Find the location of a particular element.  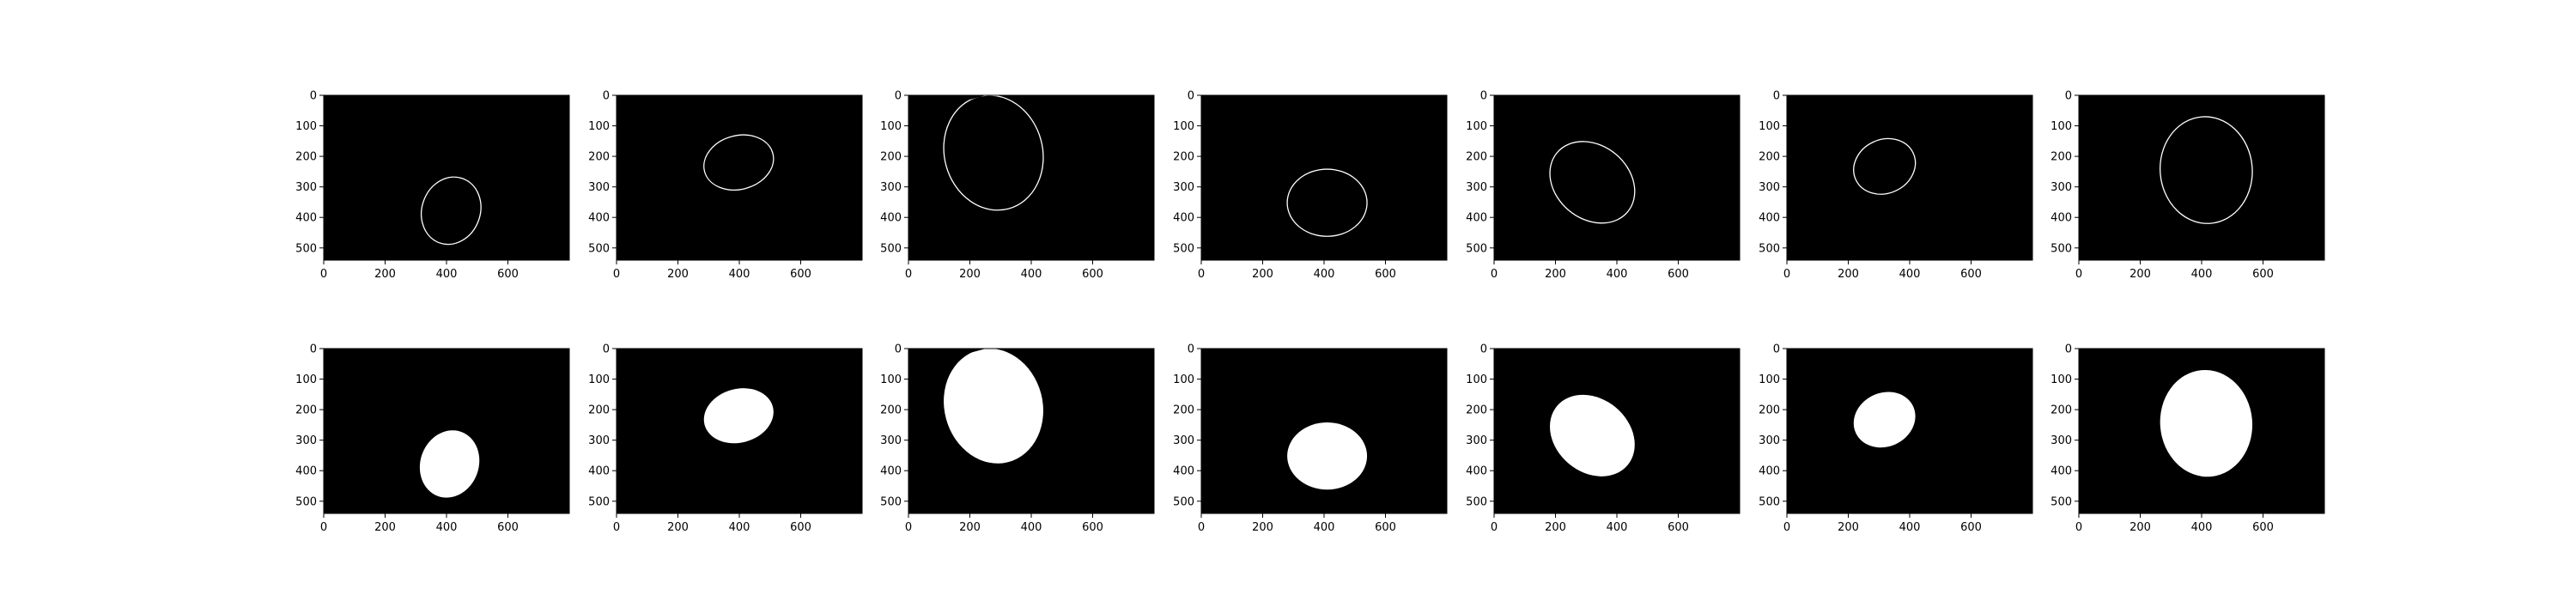

panel-r1-c1: 0 200 400 600 0 100 200 300 400 500 is located at coordinates (432, 185).